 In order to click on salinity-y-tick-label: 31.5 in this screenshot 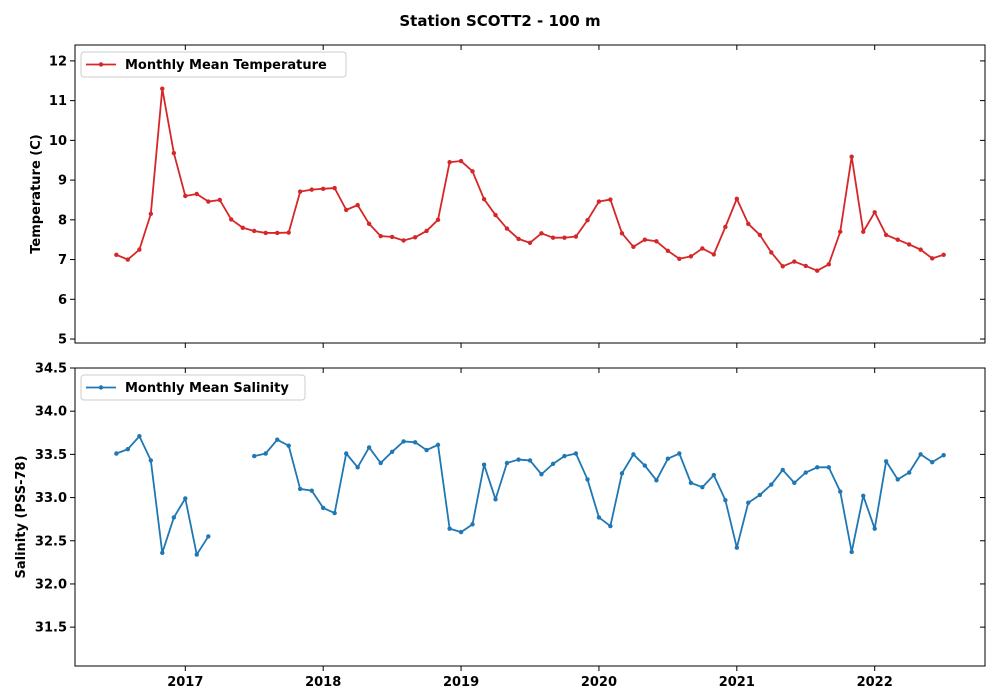, I will do `click(51, 628)`.